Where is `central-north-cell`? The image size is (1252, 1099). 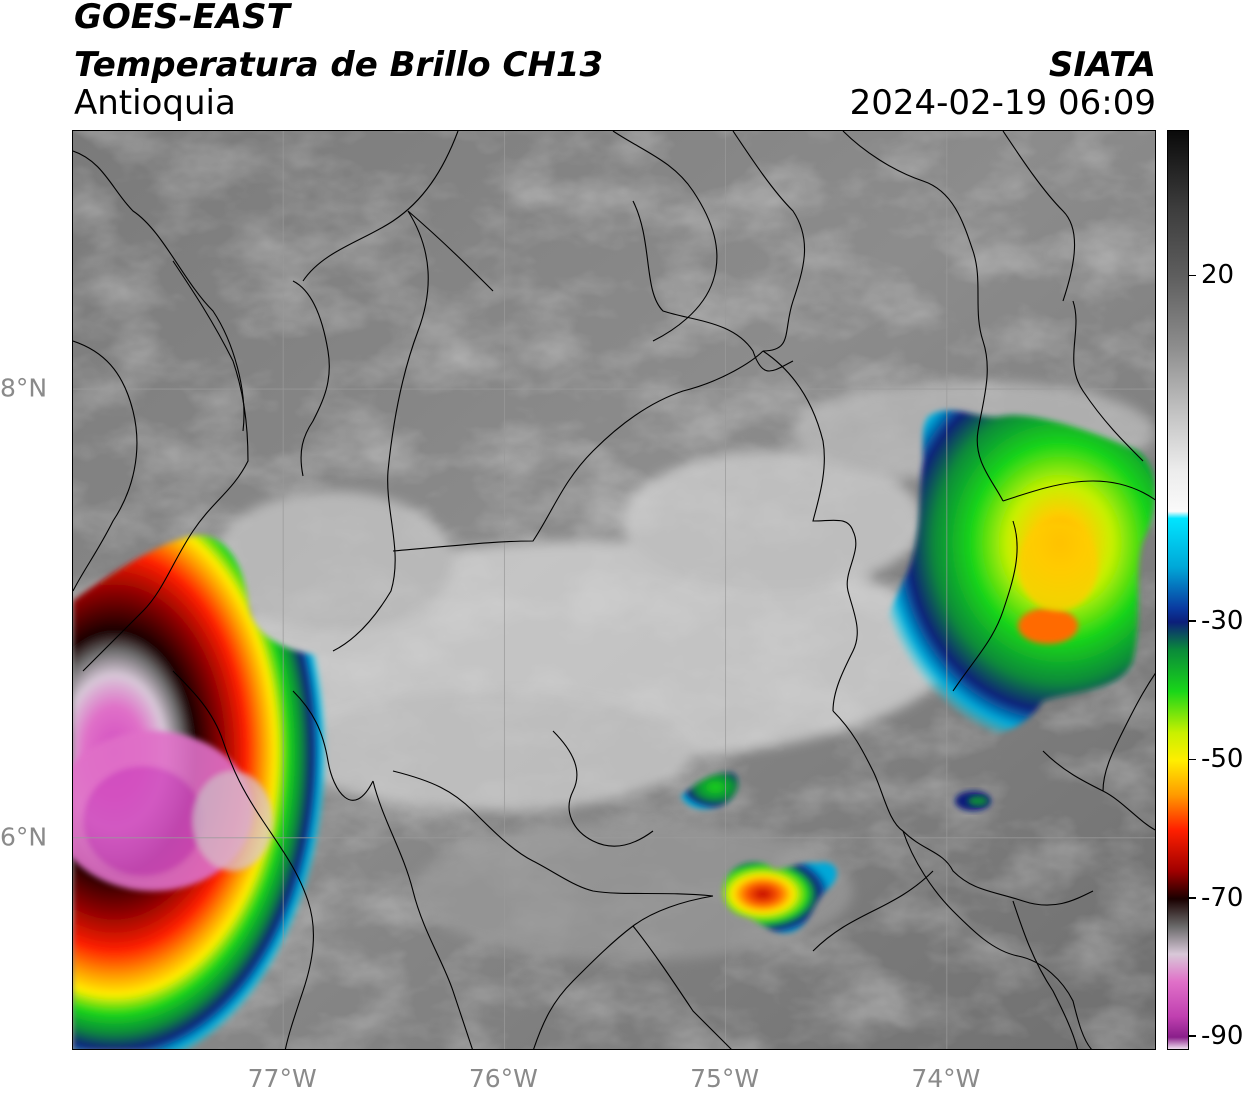
central-north-cell is located at coordinates (710, 790).